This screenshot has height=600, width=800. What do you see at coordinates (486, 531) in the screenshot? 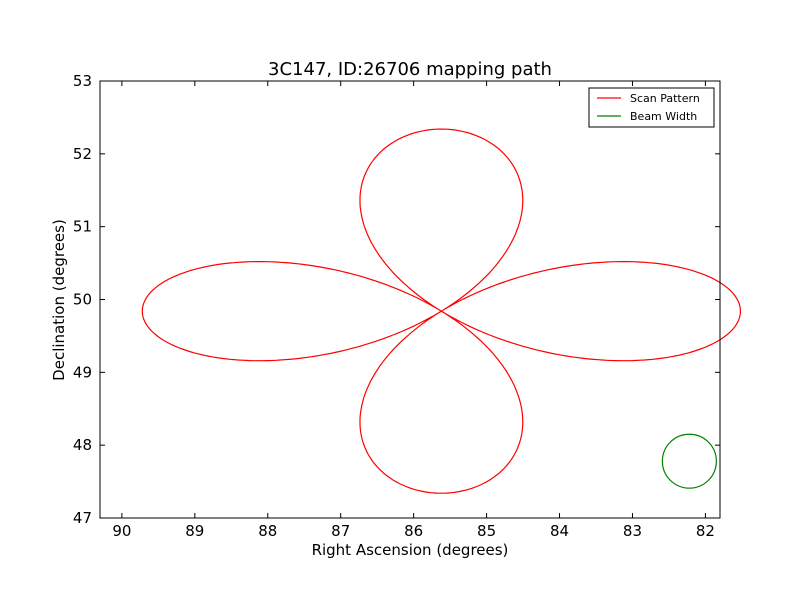
I see `x-tick-label: 85` at bounding box center [486, 531].